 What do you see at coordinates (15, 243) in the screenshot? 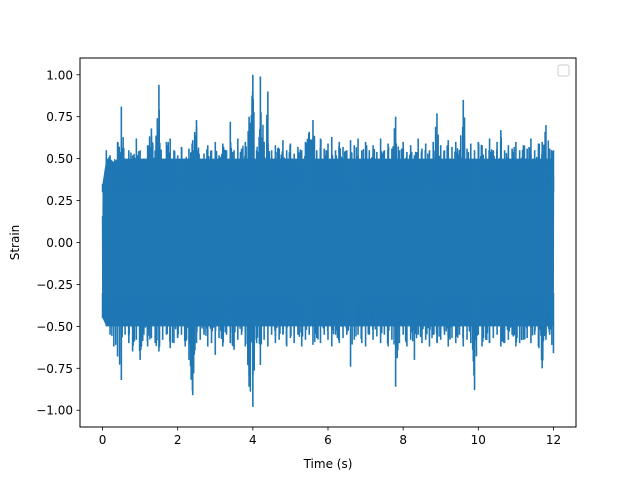
I see `y-axis-label: Strain` at bounding box center [15, 243].